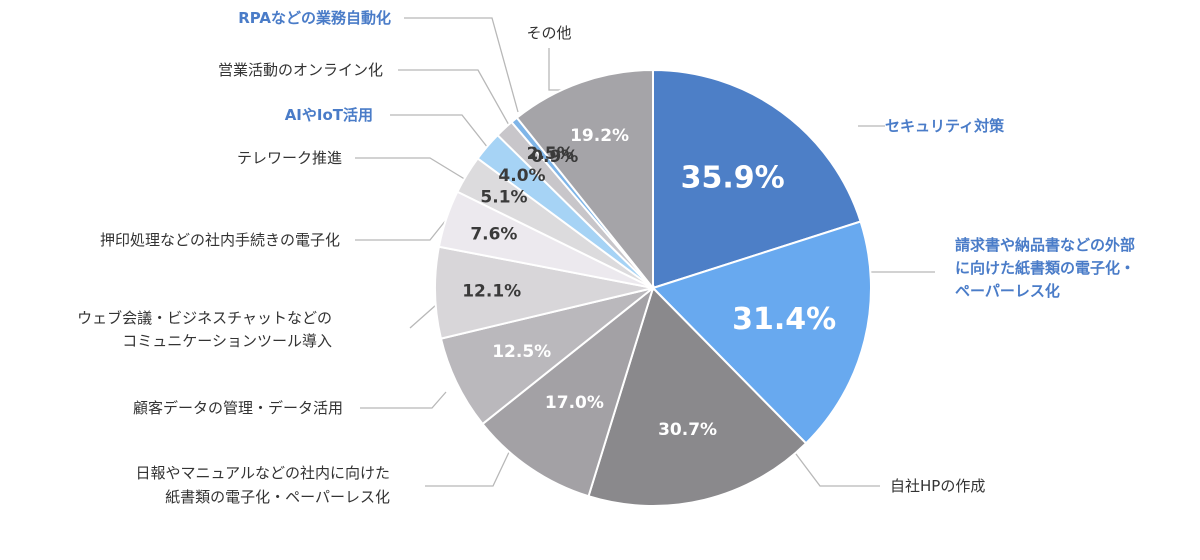  I want to click on percent-label: 19.2%, so click(599, 136).